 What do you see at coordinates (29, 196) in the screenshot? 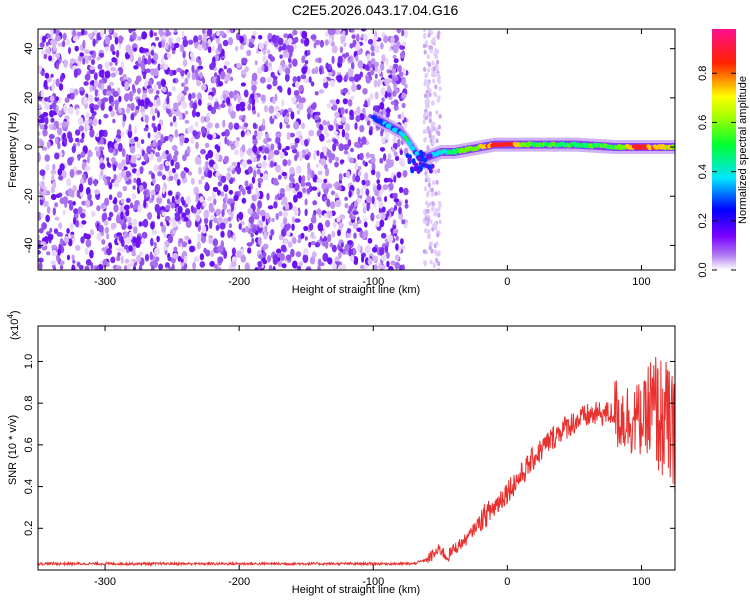
I see `y-tick-label: -20` at bounding box center [29, 196].